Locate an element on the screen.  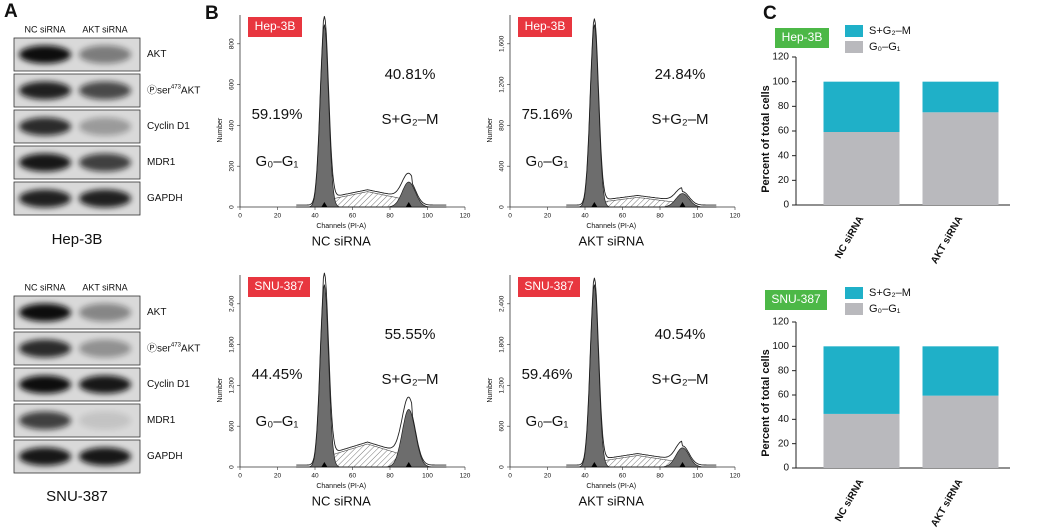
y-tick-label: 60 is located at coordinates (784, 131).